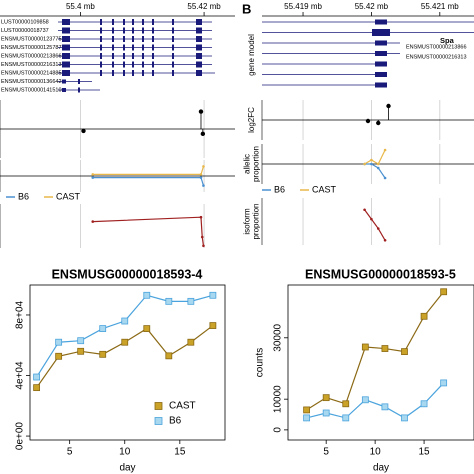  Describe the element at coordinates (31, 39) in the screenshot. I see `transcript-label: ENSMUST00000123775` at that location.